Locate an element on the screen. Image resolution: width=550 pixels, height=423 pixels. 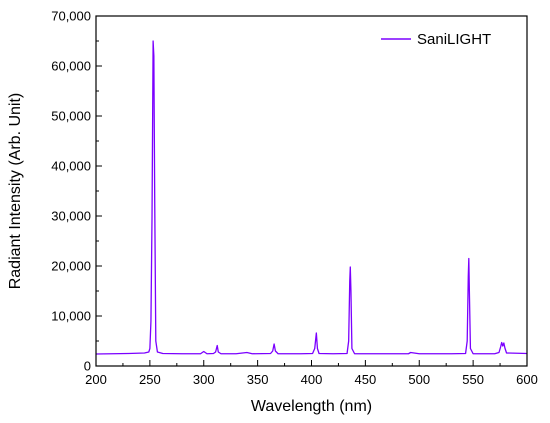
y-tick-label: 40,000 is located at coordinates (71, 166).